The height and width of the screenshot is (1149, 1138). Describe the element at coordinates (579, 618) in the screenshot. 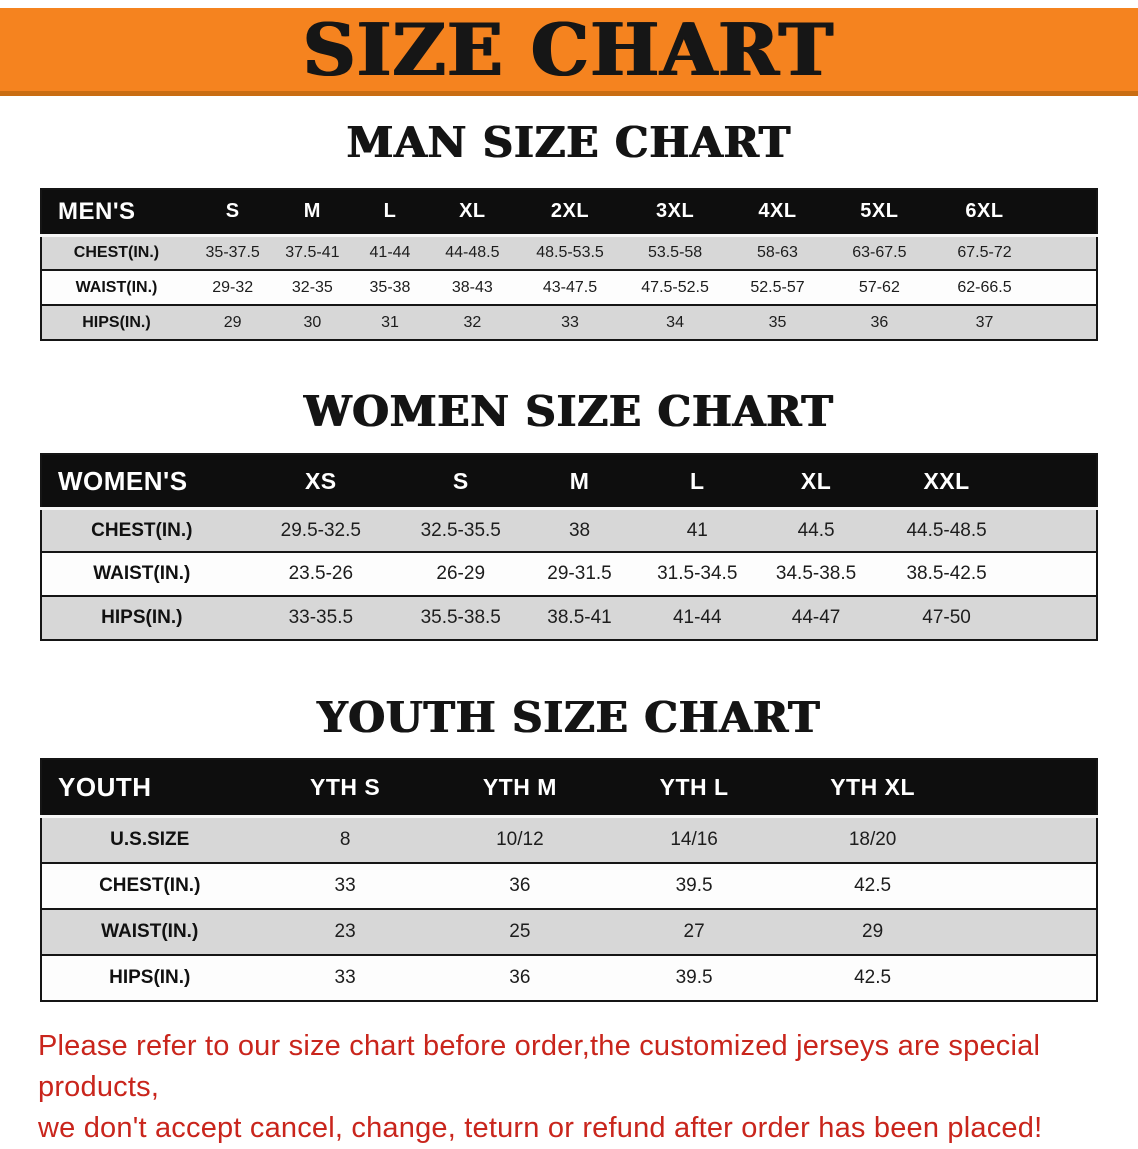

I see `size-value-cell: 38.5-41` at that location.